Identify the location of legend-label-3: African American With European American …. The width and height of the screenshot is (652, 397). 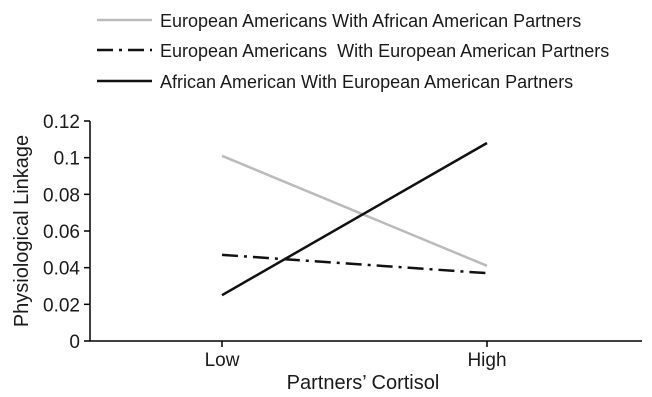
(366, 82).